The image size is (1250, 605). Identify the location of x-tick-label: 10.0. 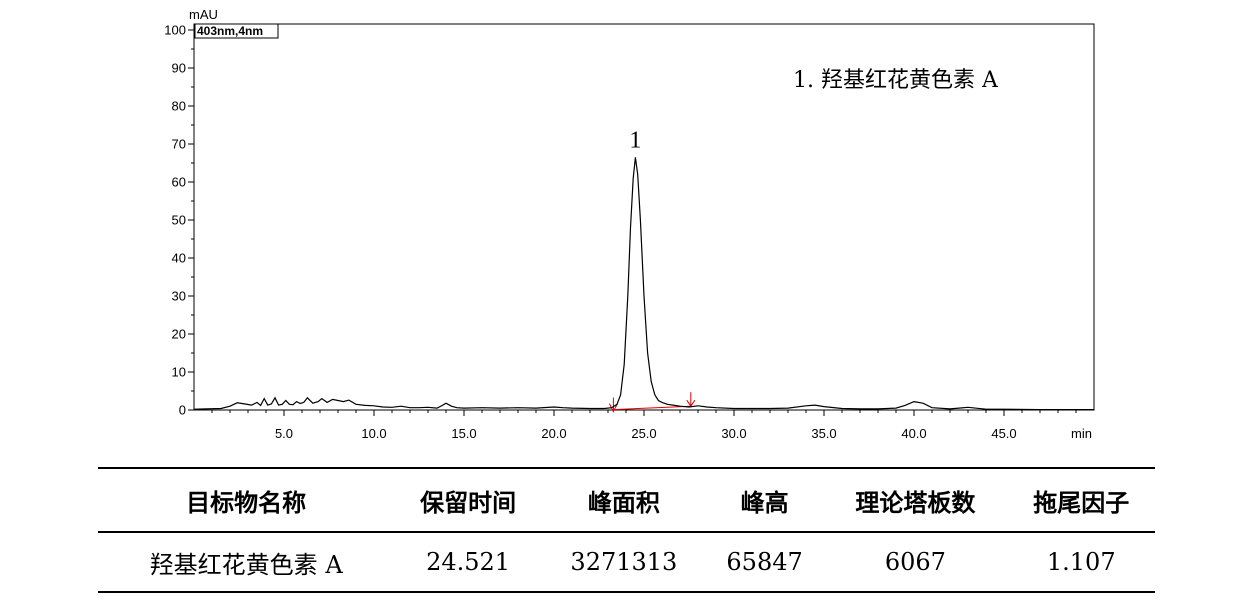
(373, 433).